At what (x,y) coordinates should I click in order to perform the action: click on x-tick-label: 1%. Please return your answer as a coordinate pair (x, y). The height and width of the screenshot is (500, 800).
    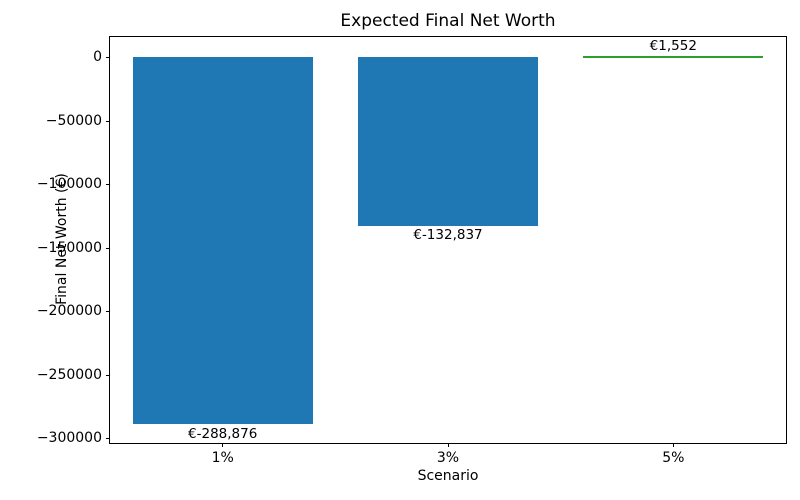
    Looking at the image, I should click on (222, 458).